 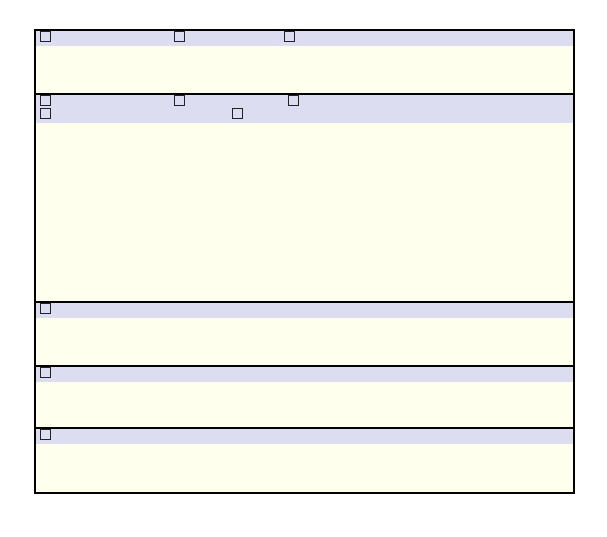 I want to click on mfi-legend, so click(x=304, y=310).